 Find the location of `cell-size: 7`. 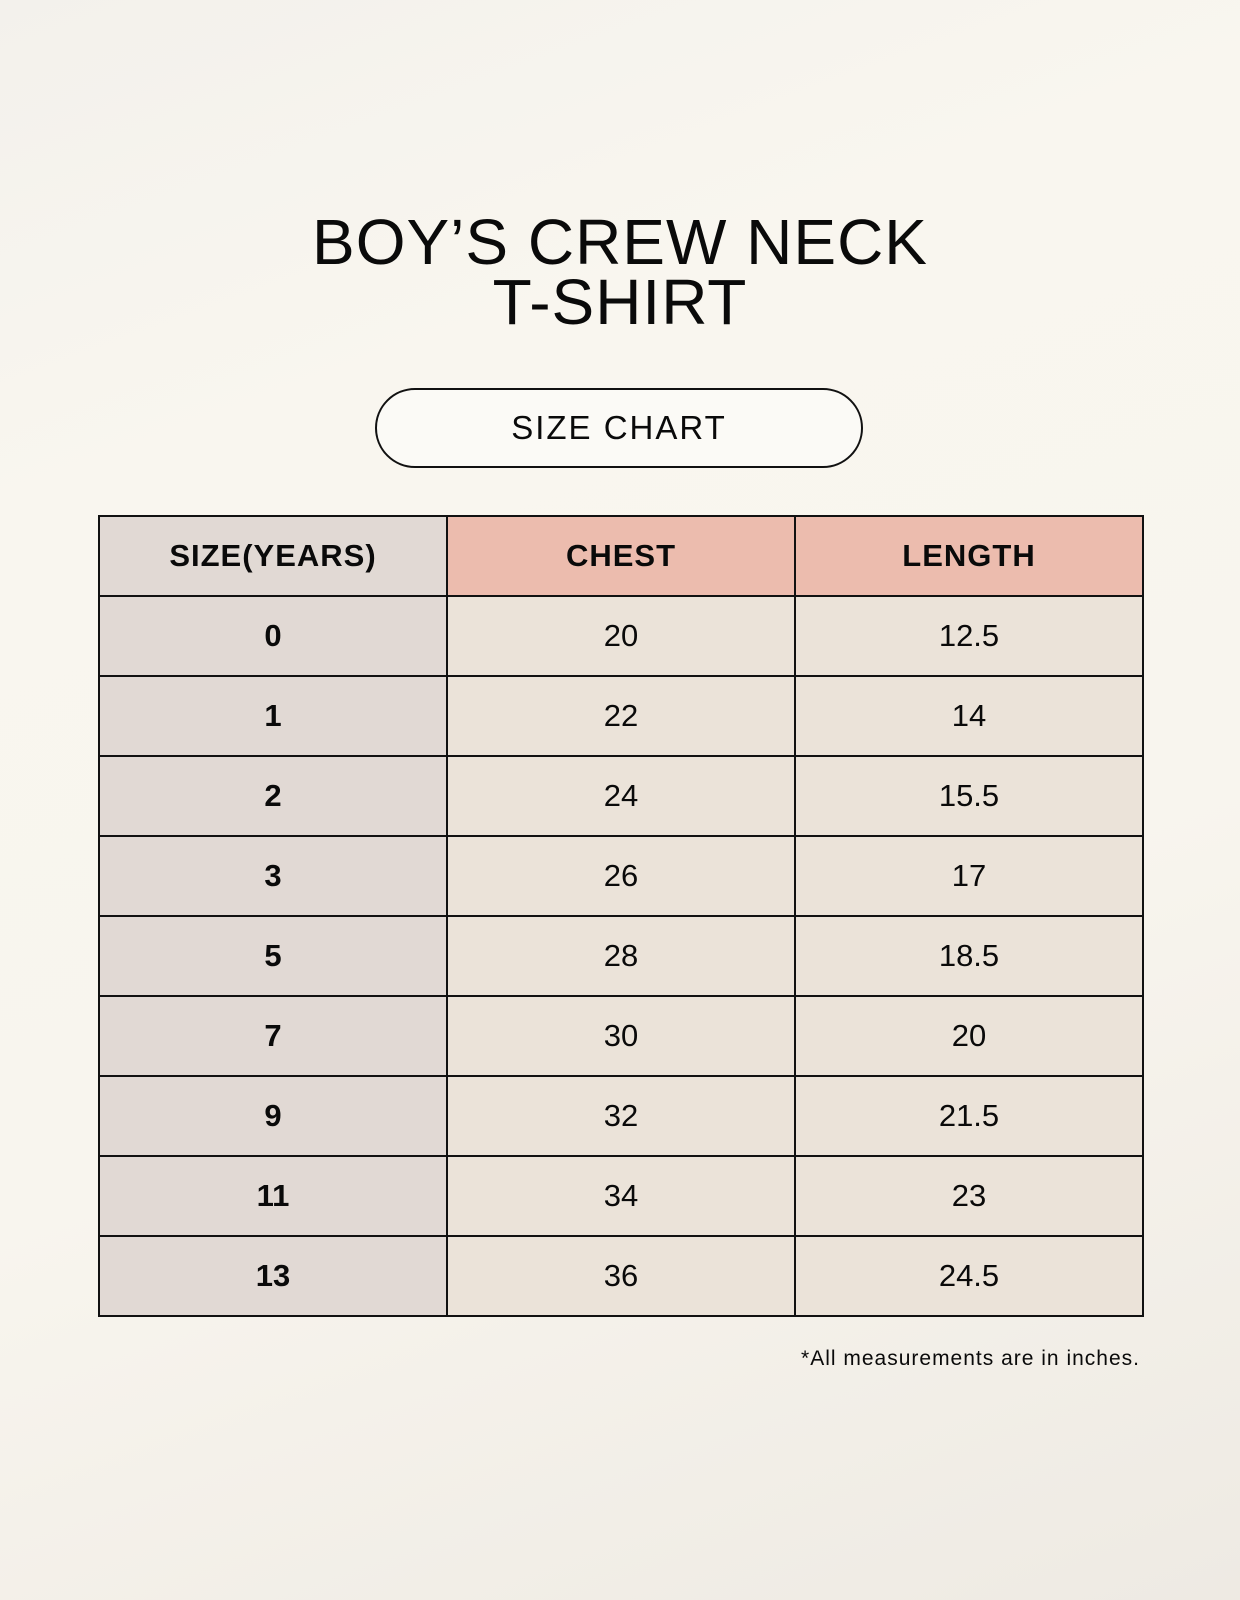

cell-size: 7 is located at coordinates (273, 1036).